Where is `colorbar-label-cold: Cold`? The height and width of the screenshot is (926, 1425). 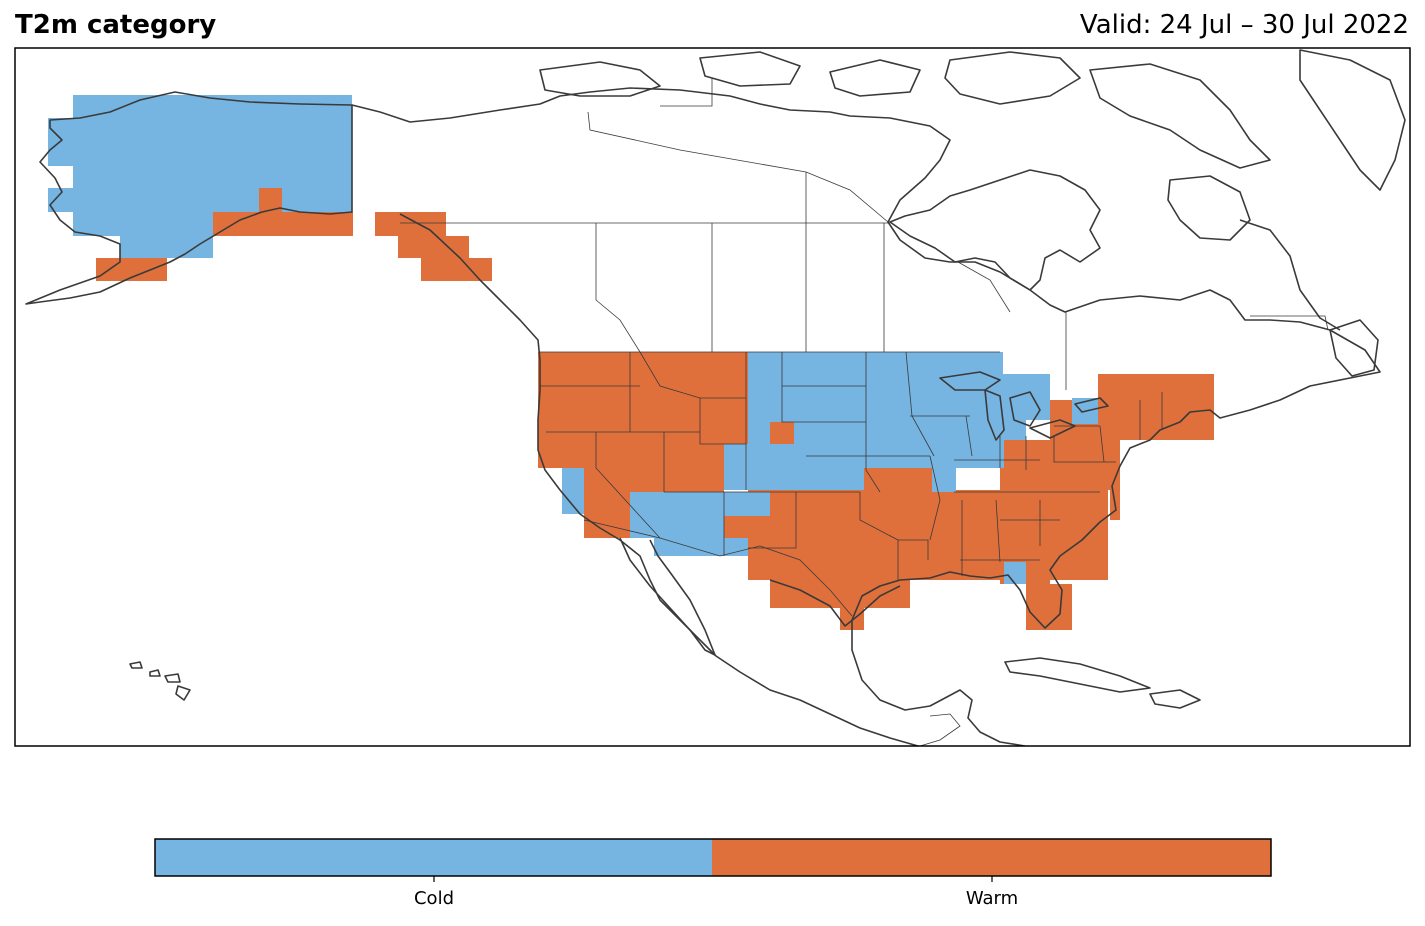
colorbar-label-cold: Cold is located at coordinates (434, 898).